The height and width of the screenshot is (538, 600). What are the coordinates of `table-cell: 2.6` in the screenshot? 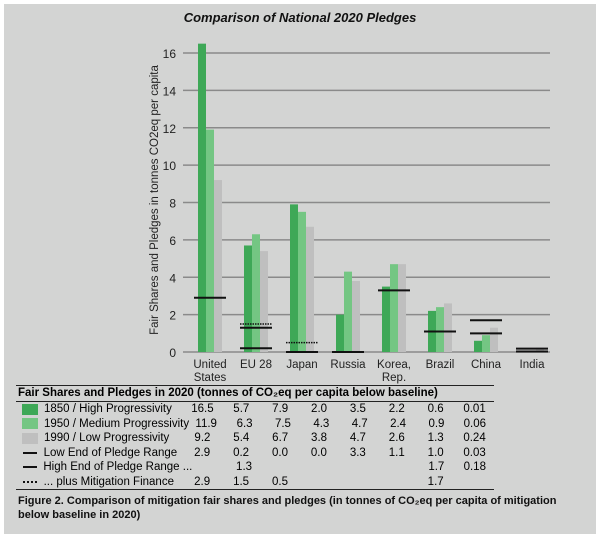 It's located at (396, 438).